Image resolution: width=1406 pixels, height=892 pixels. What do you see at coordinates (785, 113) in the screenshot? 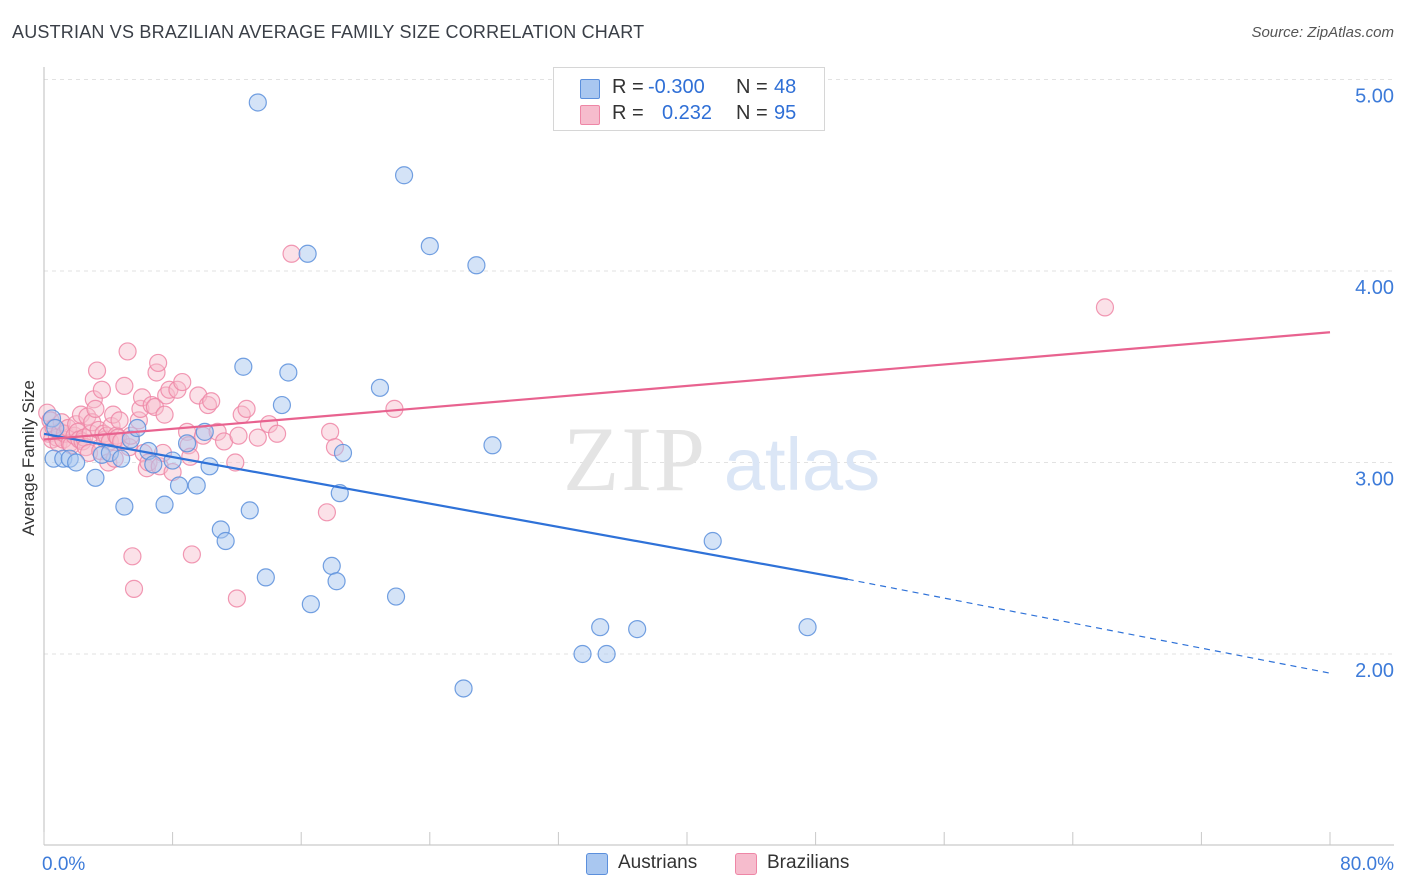
I see `legend-n-value: 95` at bounding box center [785, 113].